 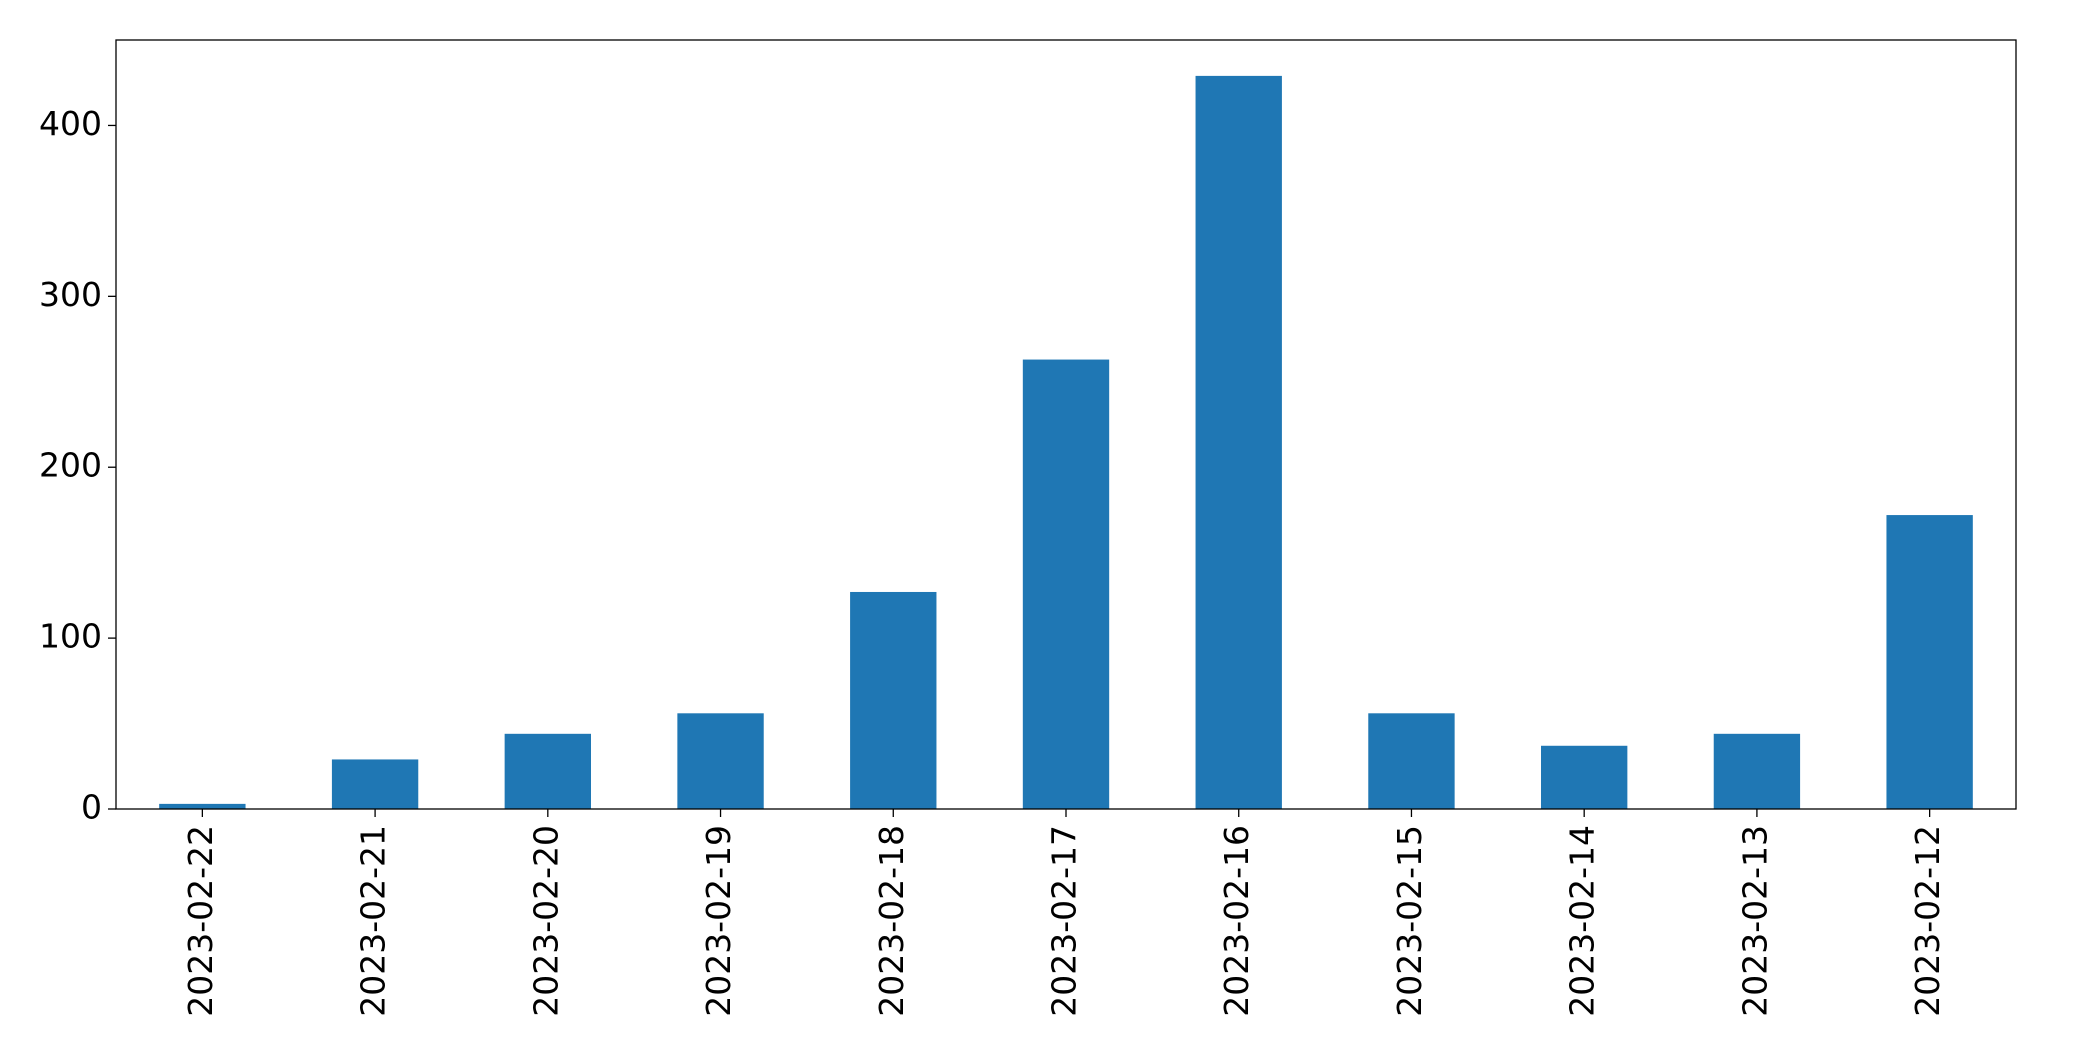 What do you see at coordinates (70, 294) in the screenshot?
I see `y-tick-label: 300` at bounding box center [70, 294].